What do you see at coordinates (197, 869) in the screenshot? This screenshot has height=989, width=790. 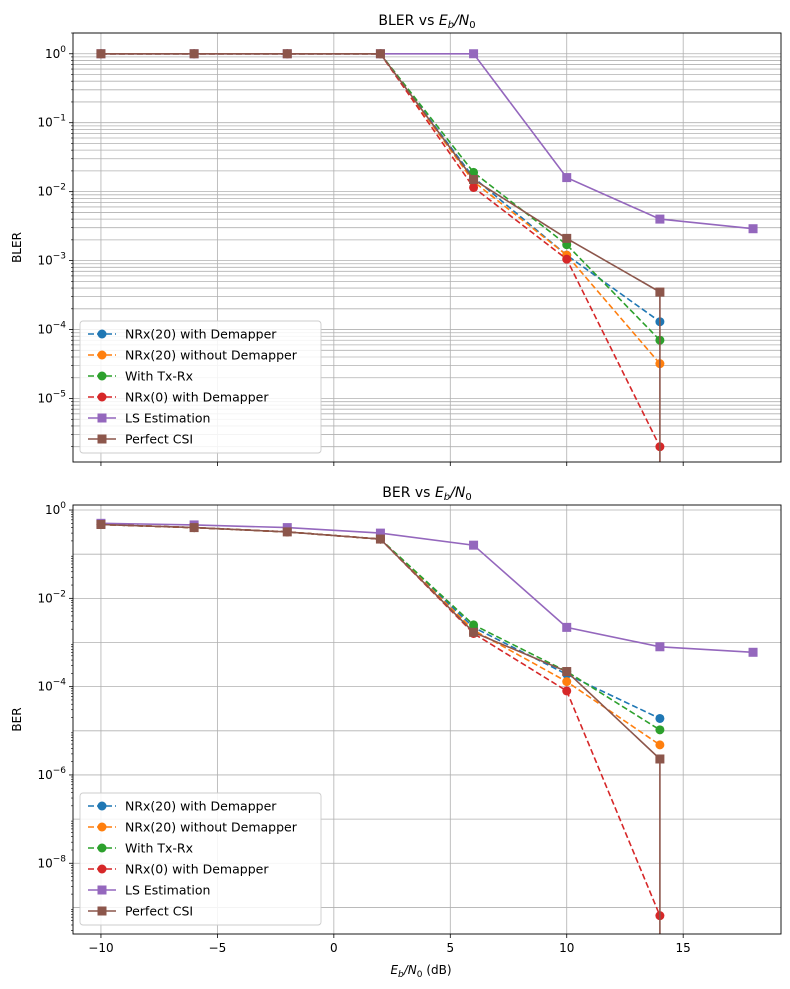 I see `legend-label: NRx(0) with Demapper` at bounding box center [197, 869].